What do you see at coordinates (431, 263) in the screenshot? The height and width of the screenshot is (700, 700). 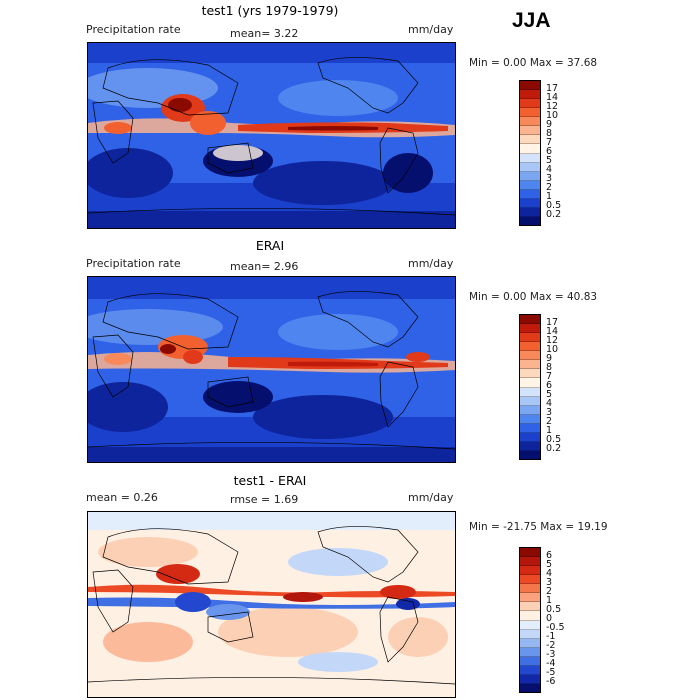 I see `units-label-obs: mm/day` at bounding box center [431, 263].